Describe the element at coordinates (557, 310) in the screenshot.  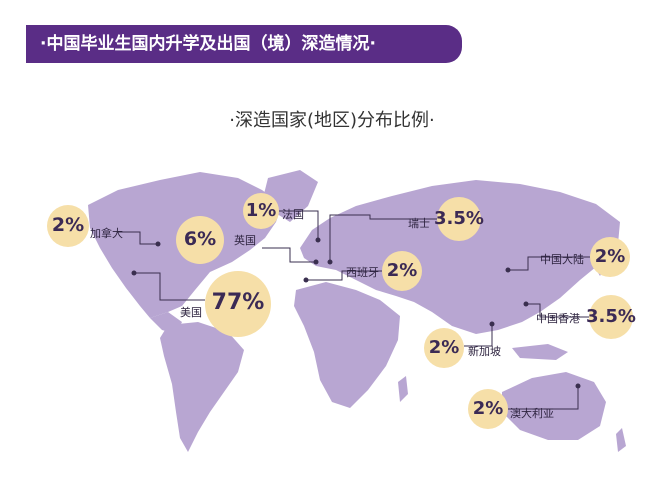
I see `hongkong-leader-line` at that location.